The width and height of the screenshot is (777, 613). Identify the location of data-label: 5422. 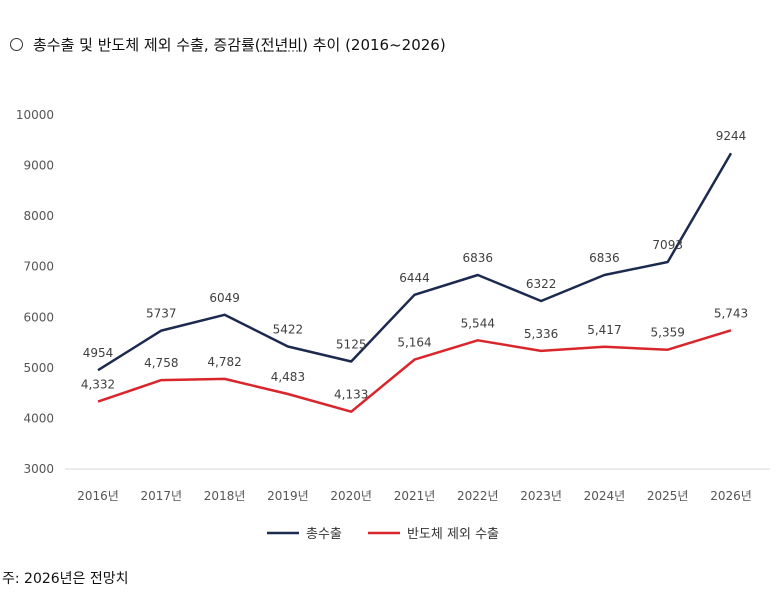
(288, 330).